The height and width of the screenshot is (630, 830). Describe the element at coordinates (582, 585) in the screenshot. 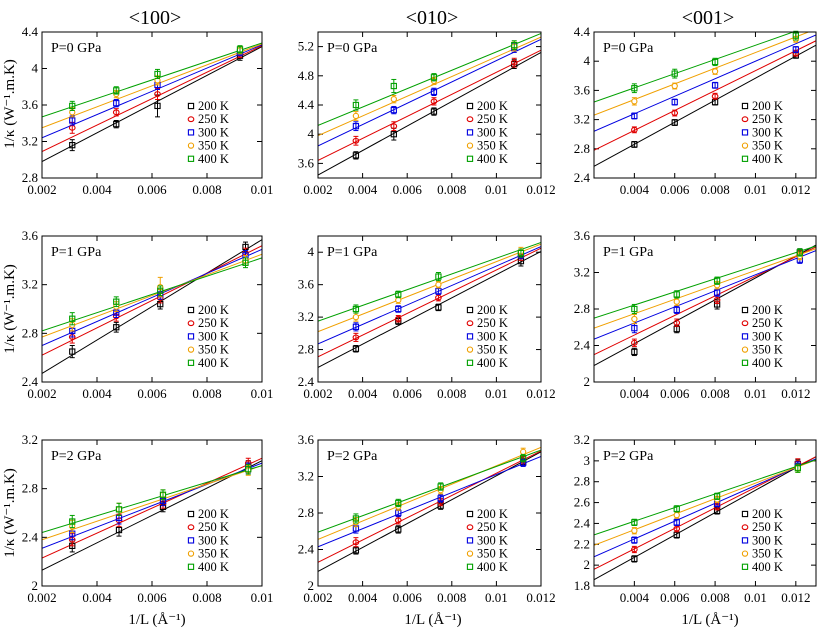

I see `y-tick-label: 1.8` at that location.